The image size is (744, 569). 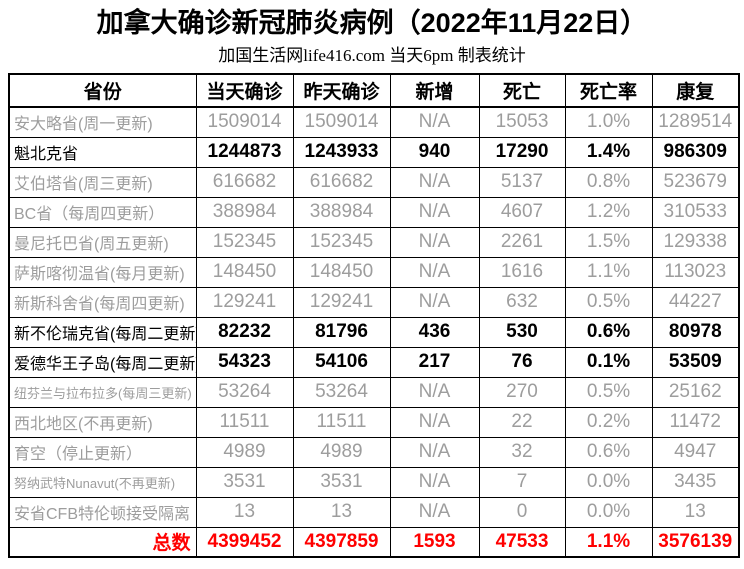 What do you see at coordinates (608, 242) in the screenshot?
I see `death-rate-cell: 1.5%` at bounding box center [608, 242].